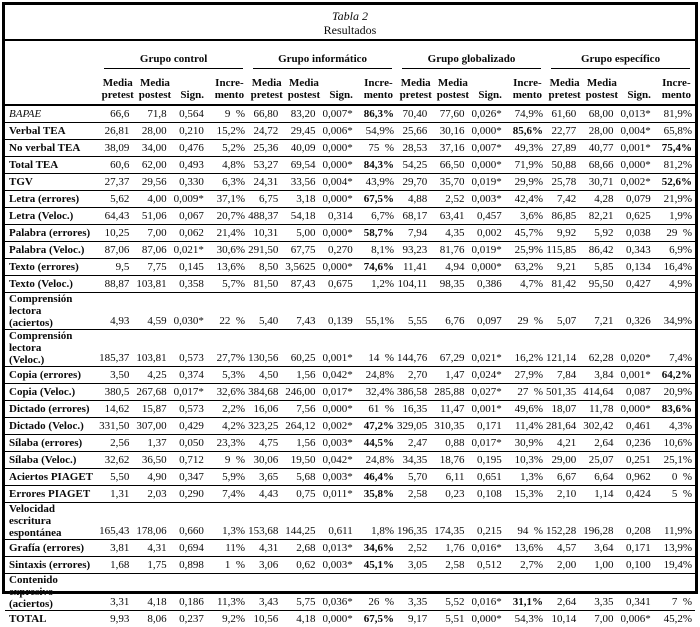 The height and width of the screenshot is (627, 700). What do you see at coordinates (267, 198) in the screenshot?
I see `data-cell: 6,75` at bounding box center [267, 198].